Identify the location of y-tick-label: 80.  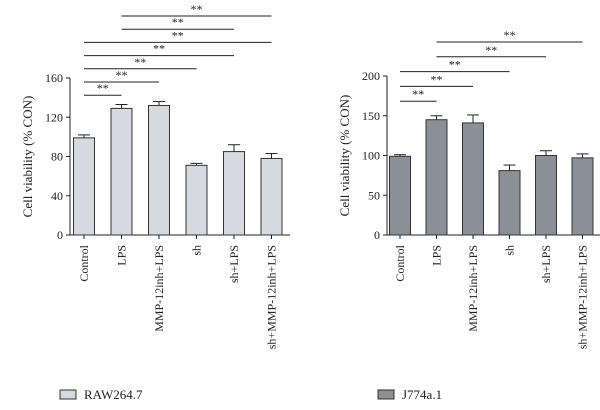
(57, 157).